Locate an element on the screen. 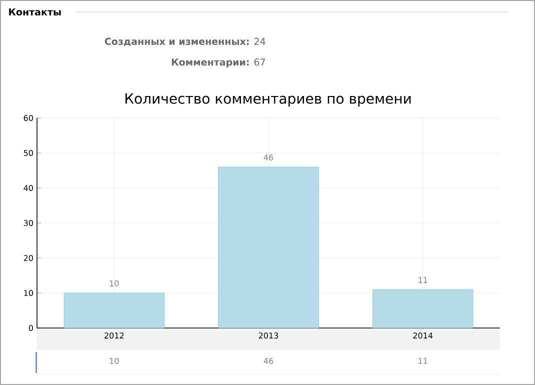 This screenshot has width=535, height=385. y-tick-label: 40 is located at coordinates (28, 188).